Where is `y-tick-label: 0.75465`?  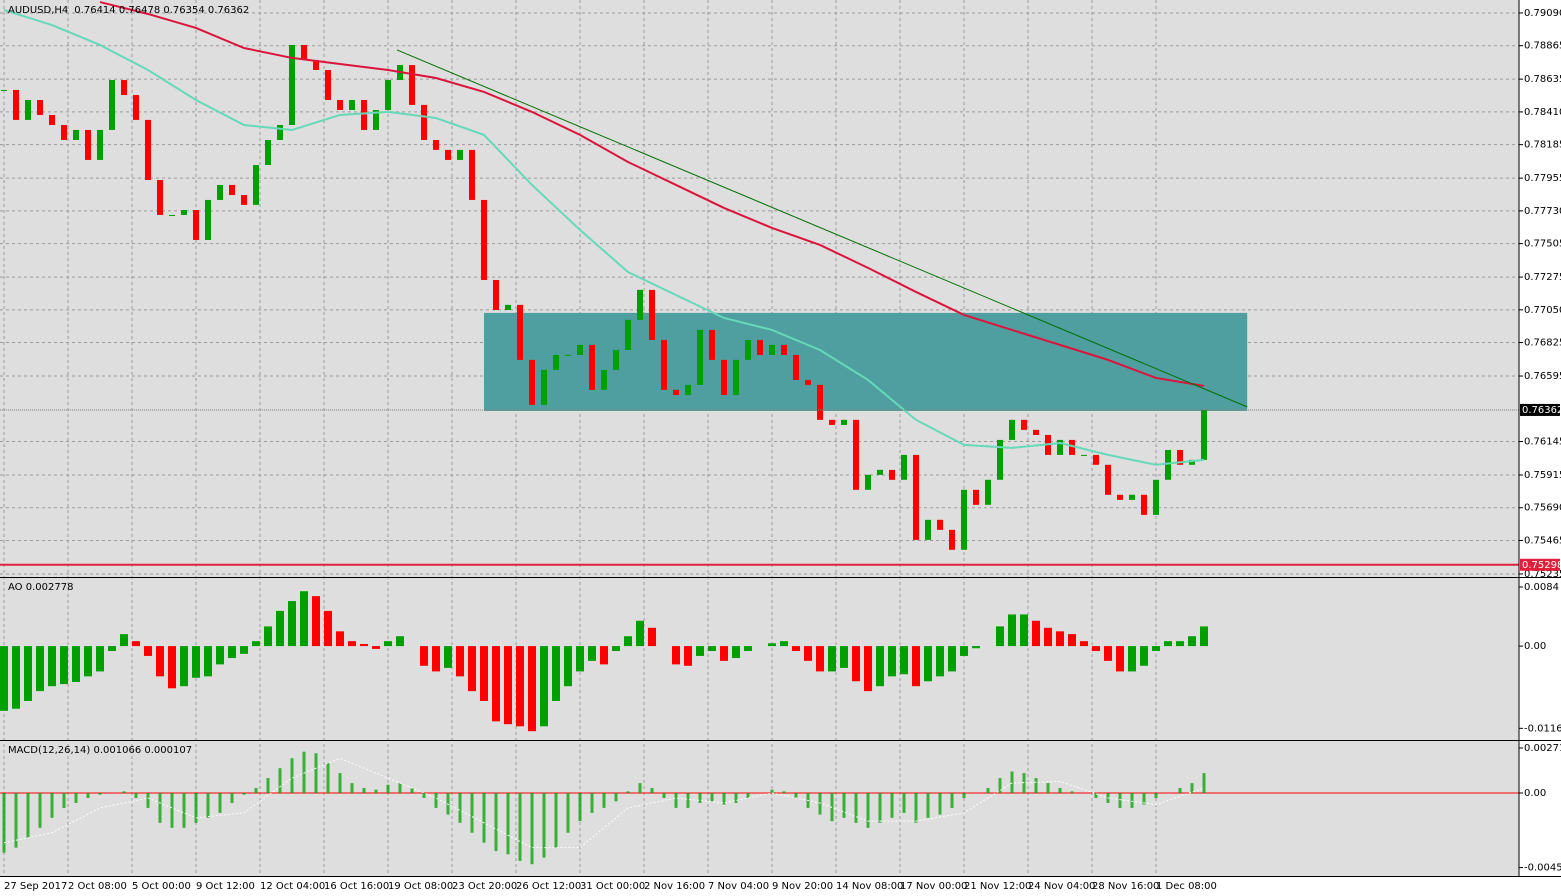 y-tick-label: 0.75465 is located at coordinates (1542, 540).